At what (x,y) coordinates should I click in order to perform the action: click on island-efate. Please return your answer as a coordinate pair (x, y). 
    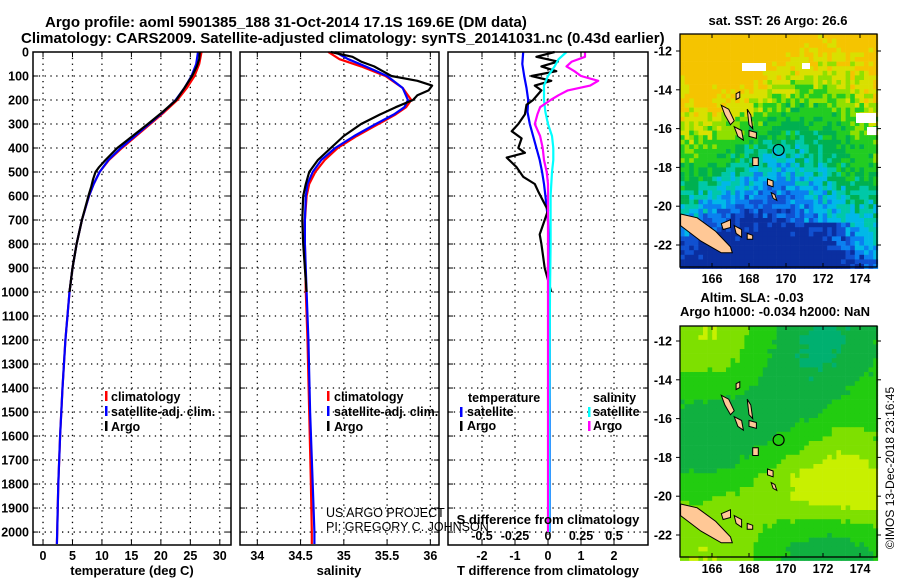
    Looking at the image, I should click on (755, 451).